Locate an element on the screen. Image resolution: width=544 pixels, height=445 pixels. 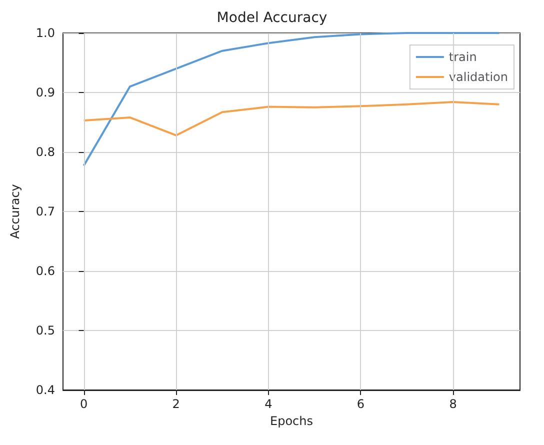
y-tick-label: 0.5 is located at coordinates (45, 331).